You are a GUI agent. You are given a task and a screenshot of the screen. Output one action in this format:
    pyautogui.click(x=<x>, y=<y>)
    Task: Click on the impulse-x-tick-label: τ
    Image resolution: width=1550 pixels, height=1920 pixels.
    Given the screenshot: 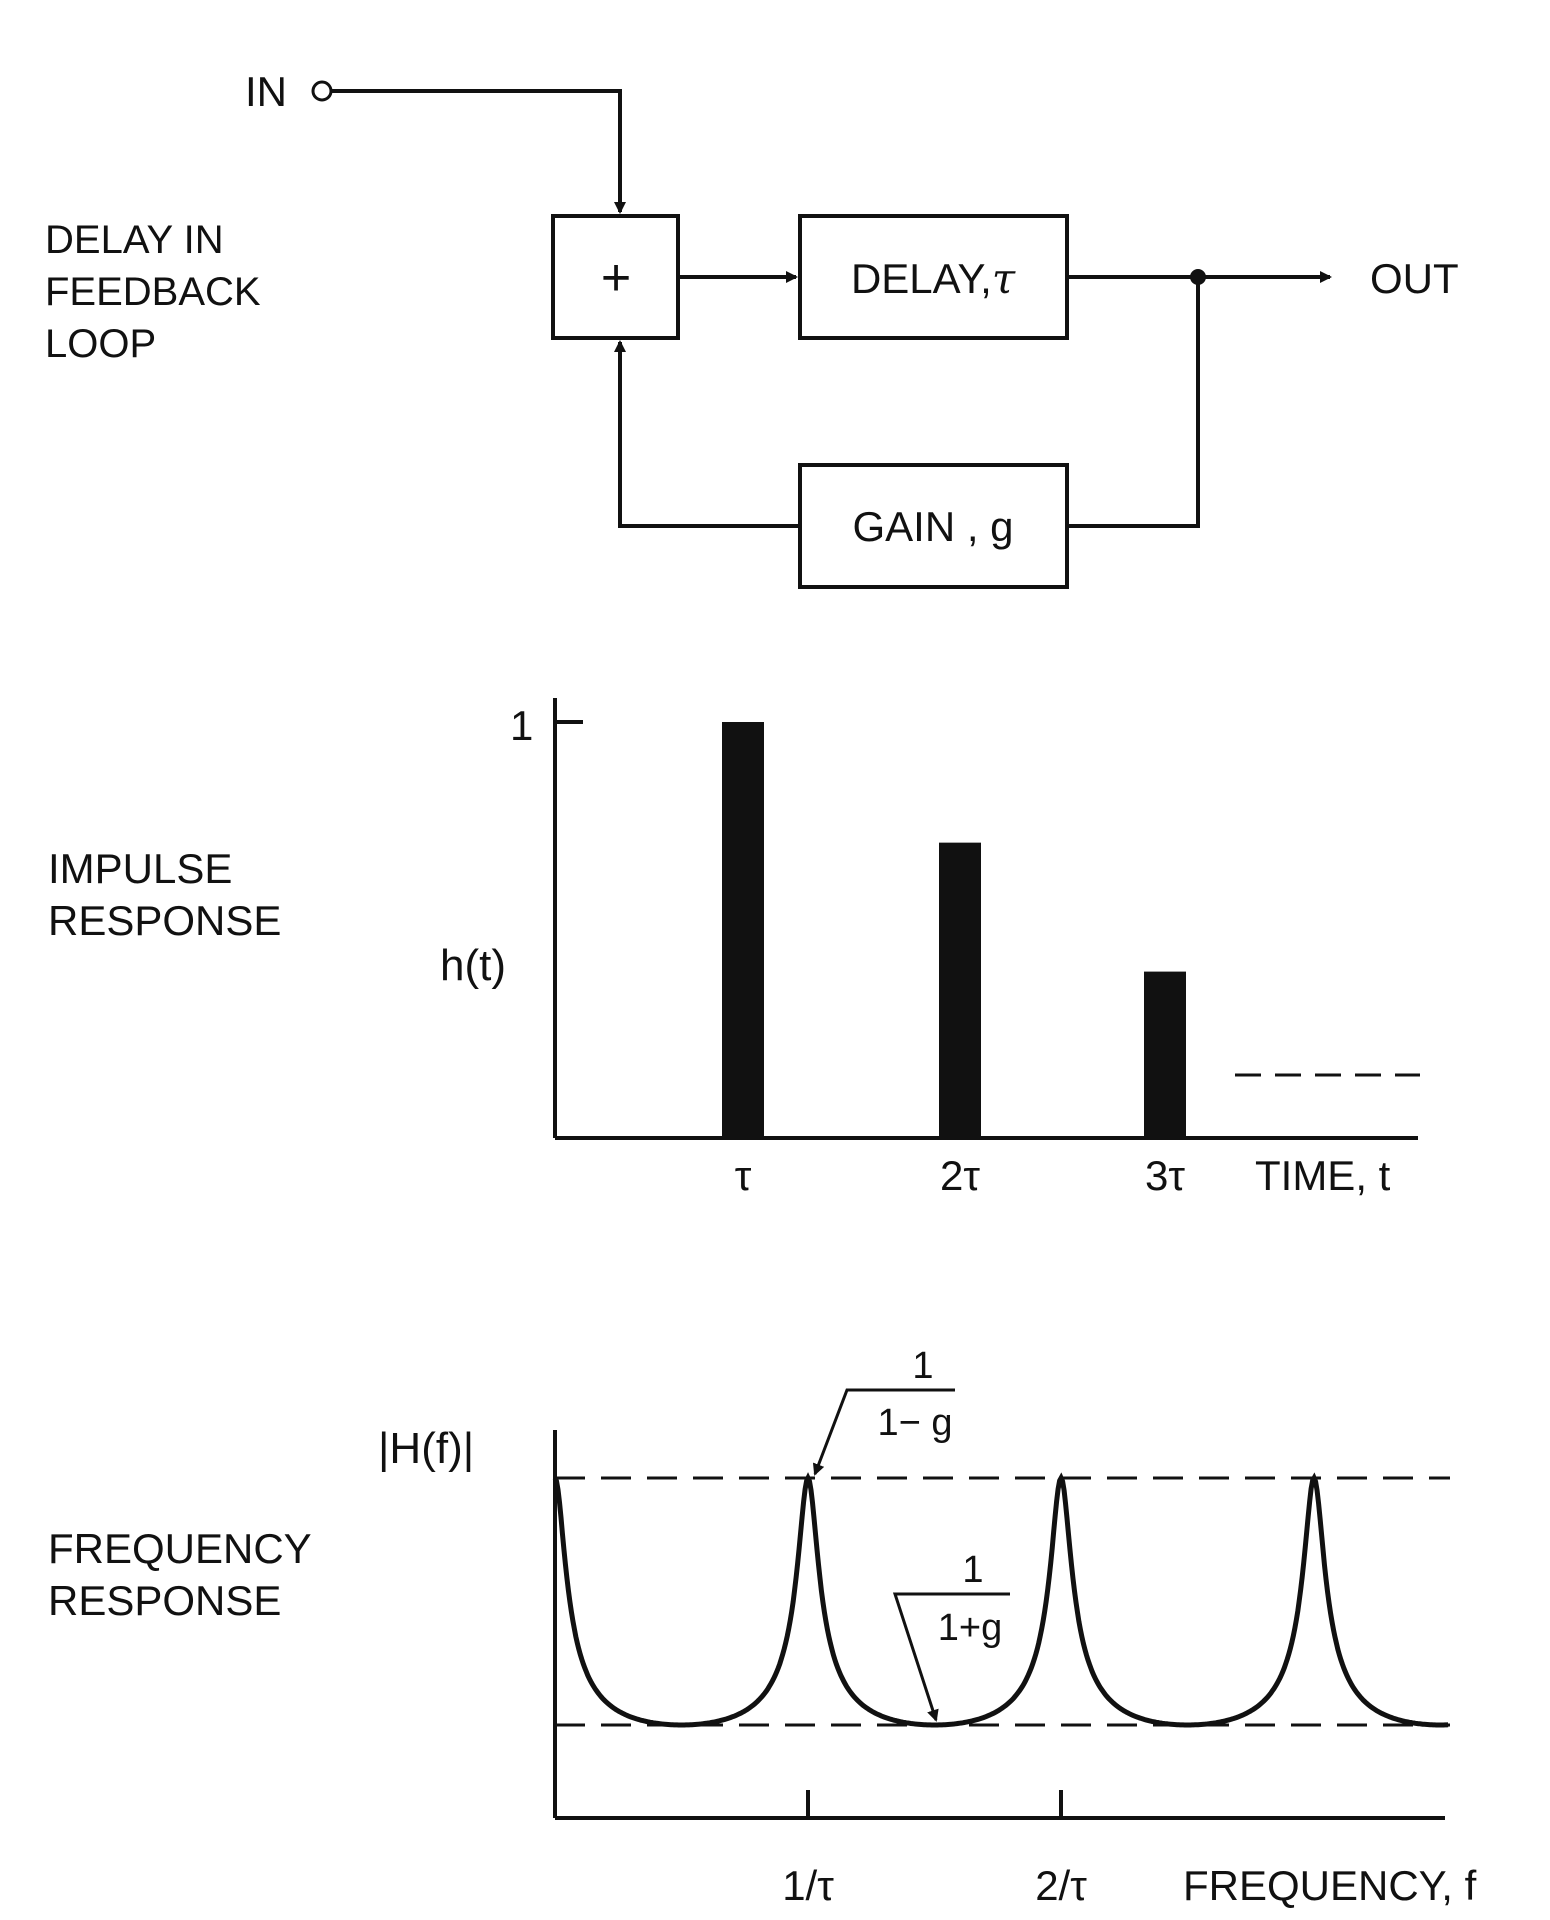 What is the action you would take?
    pyautogui.click(x=743, y=1175)
    